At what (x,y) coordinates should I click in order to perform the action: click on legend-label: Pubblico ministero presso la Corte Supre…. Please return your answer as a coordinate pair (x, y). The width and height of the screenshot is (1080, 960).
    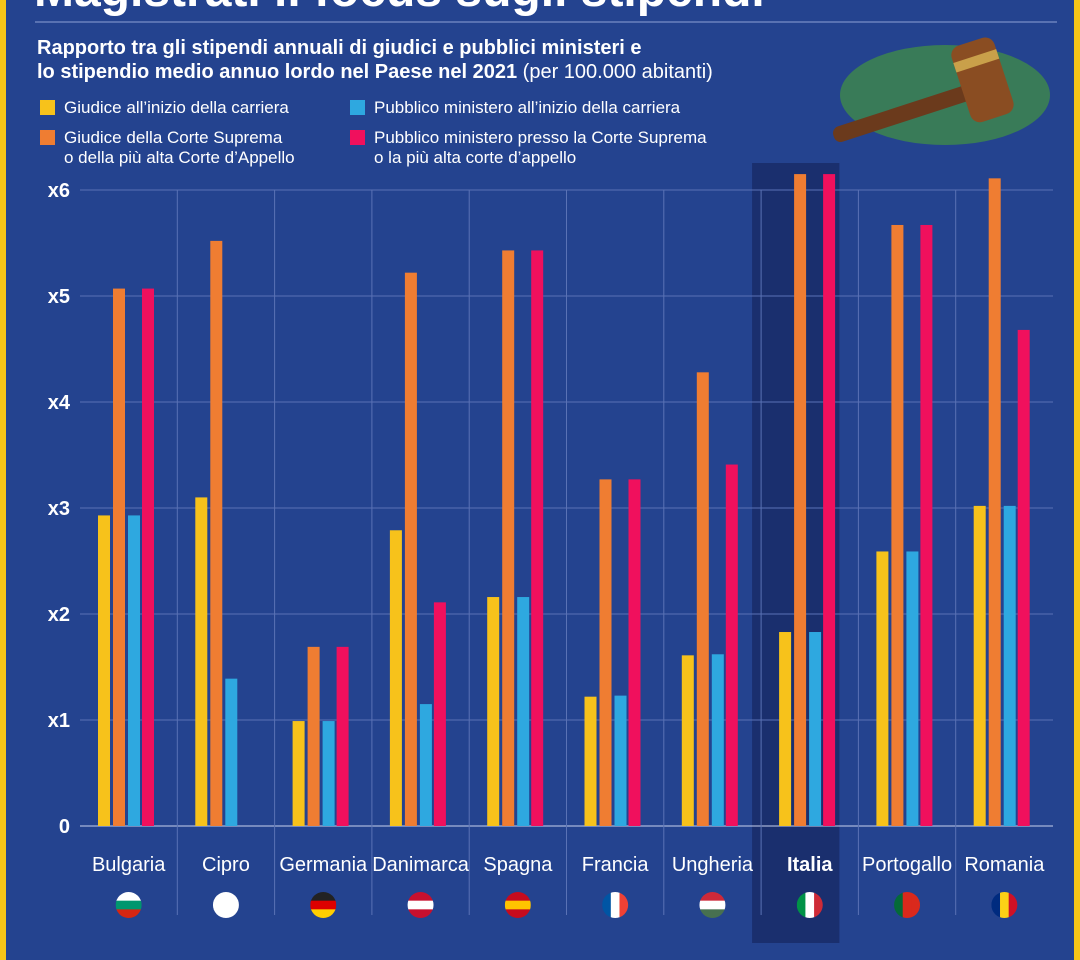
    Looking at the image, I should click on (540, 147).